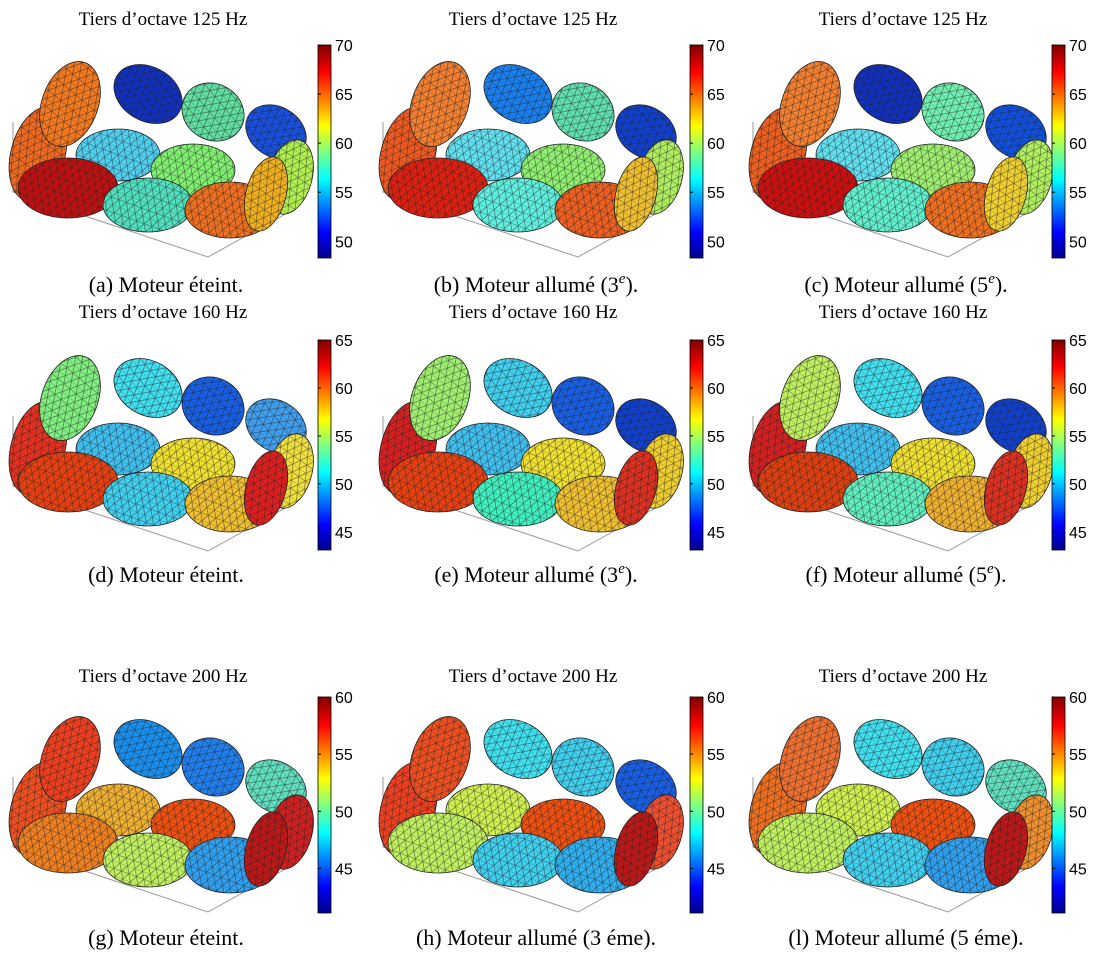  Describe the element at coordinates (166, 937) in the screenshot. I see `caption: (g) Moteur éteint.` at that location.